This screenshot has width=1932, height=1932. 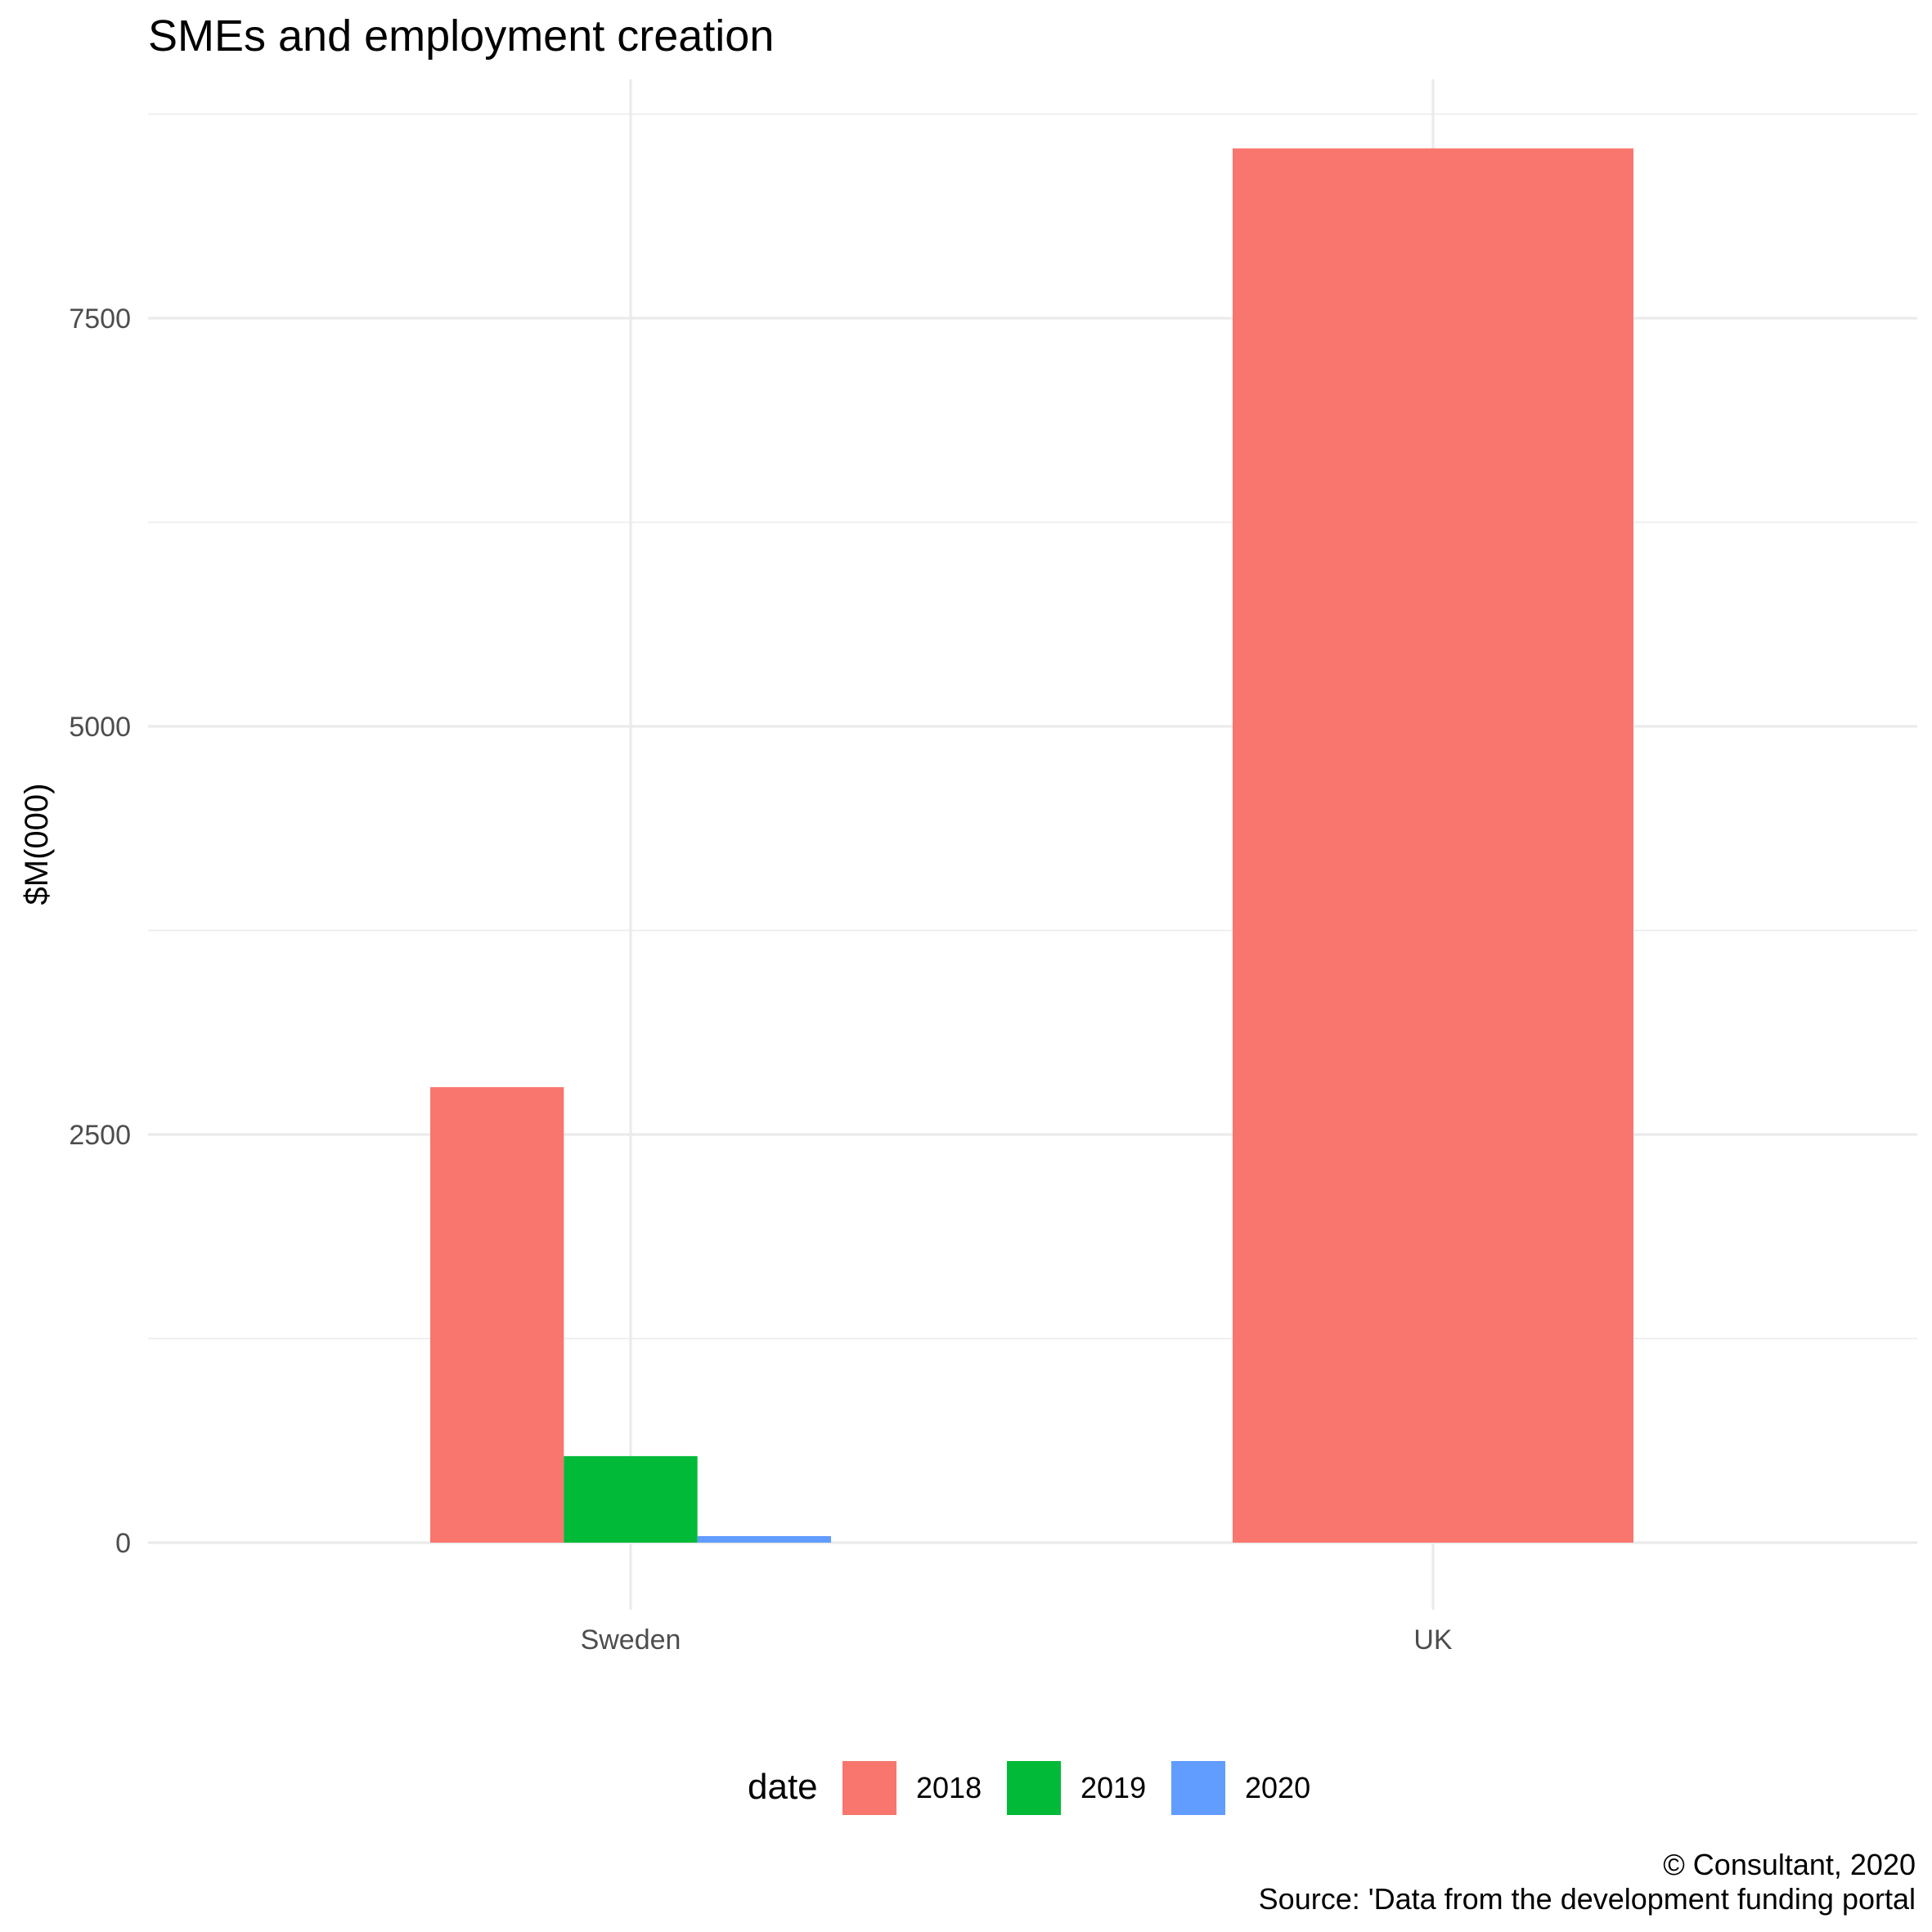 I want to click on y-tick-label: 5000, so click(x=100, y=727).